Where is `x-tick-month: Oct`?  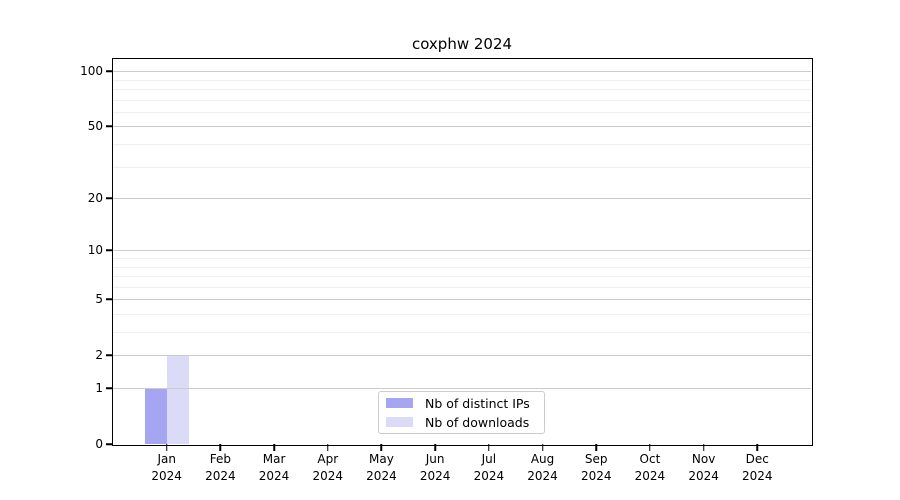 x-tick-month: Oct is located at coordinates (650, 459).